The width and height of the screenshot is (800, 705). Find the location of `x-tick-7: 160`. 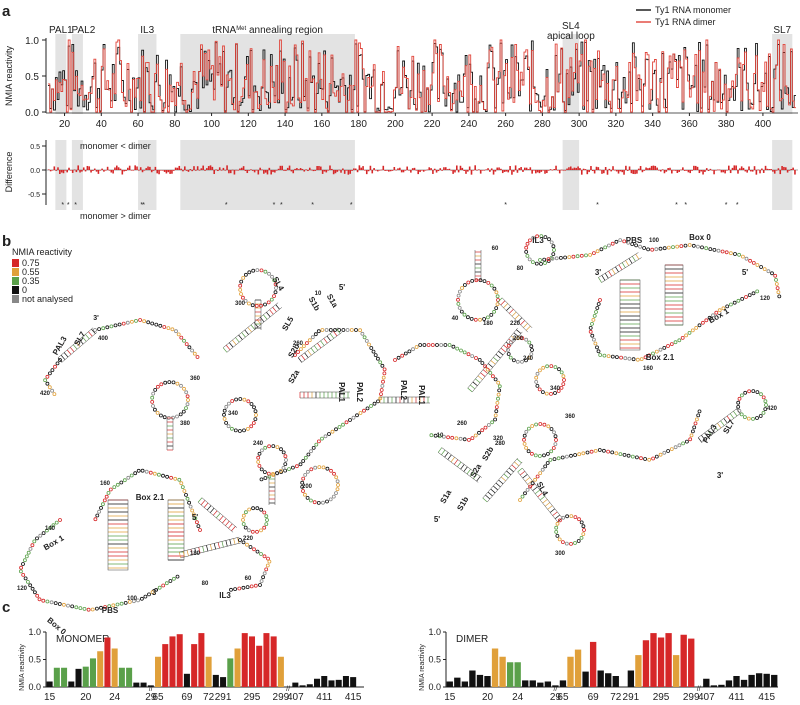

x-tick-7: 160 is located at coordinates (321, 124).